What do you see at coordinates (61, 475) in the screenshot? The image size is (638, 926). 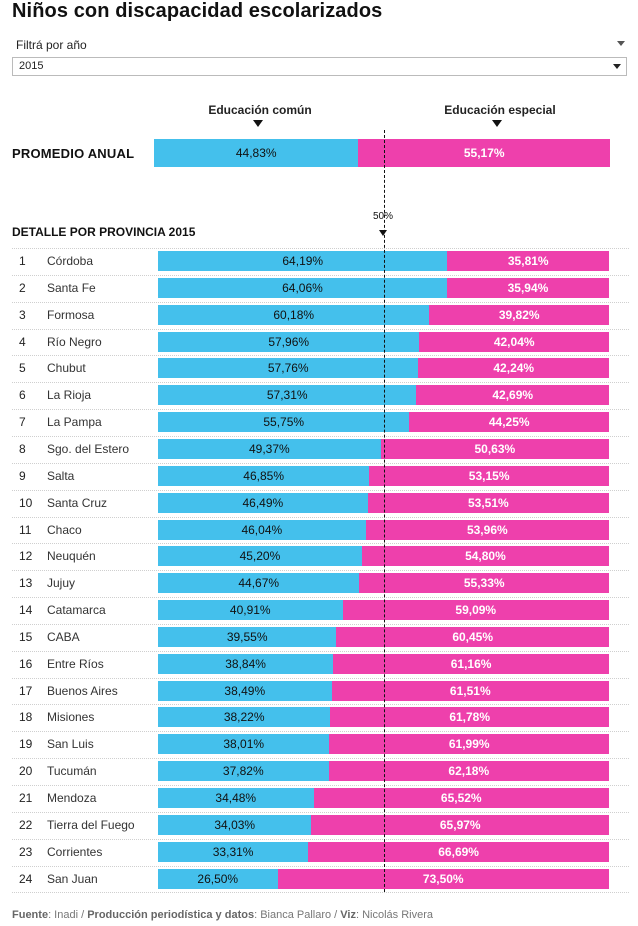 I see `province-name: Salta` at bounding box center [61, 475].